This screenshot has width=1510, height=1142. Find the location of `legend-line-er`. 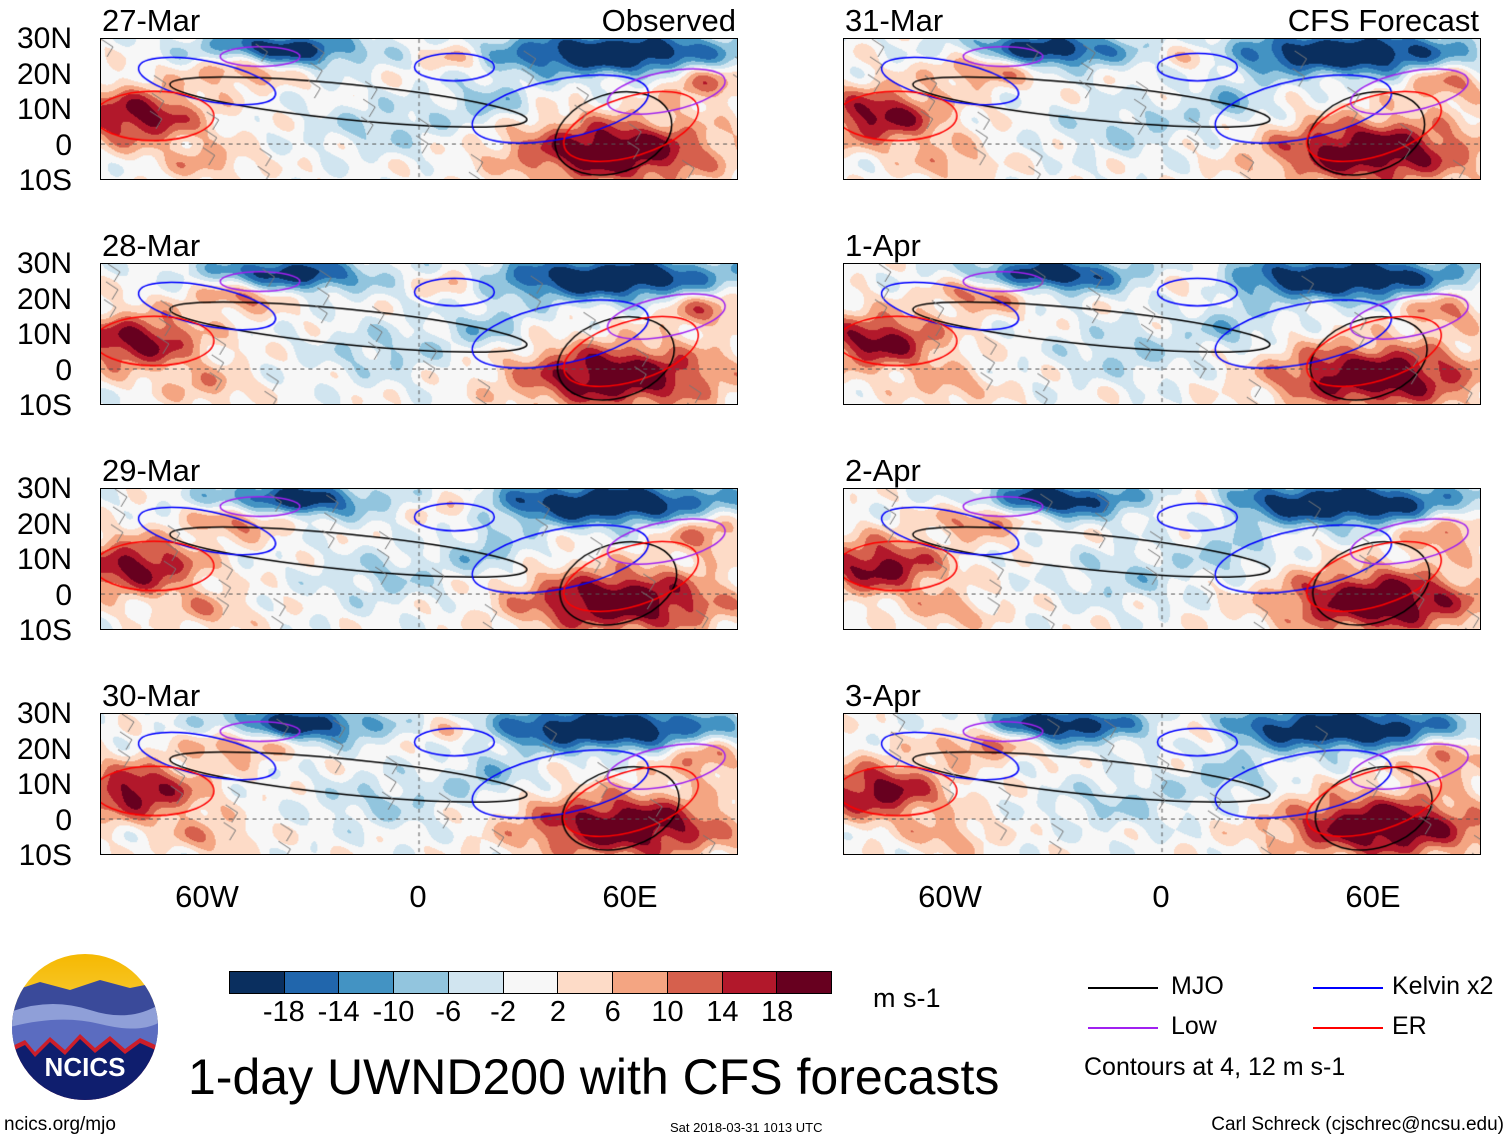

legend-line-er is located at coordinates (1348, 1028).